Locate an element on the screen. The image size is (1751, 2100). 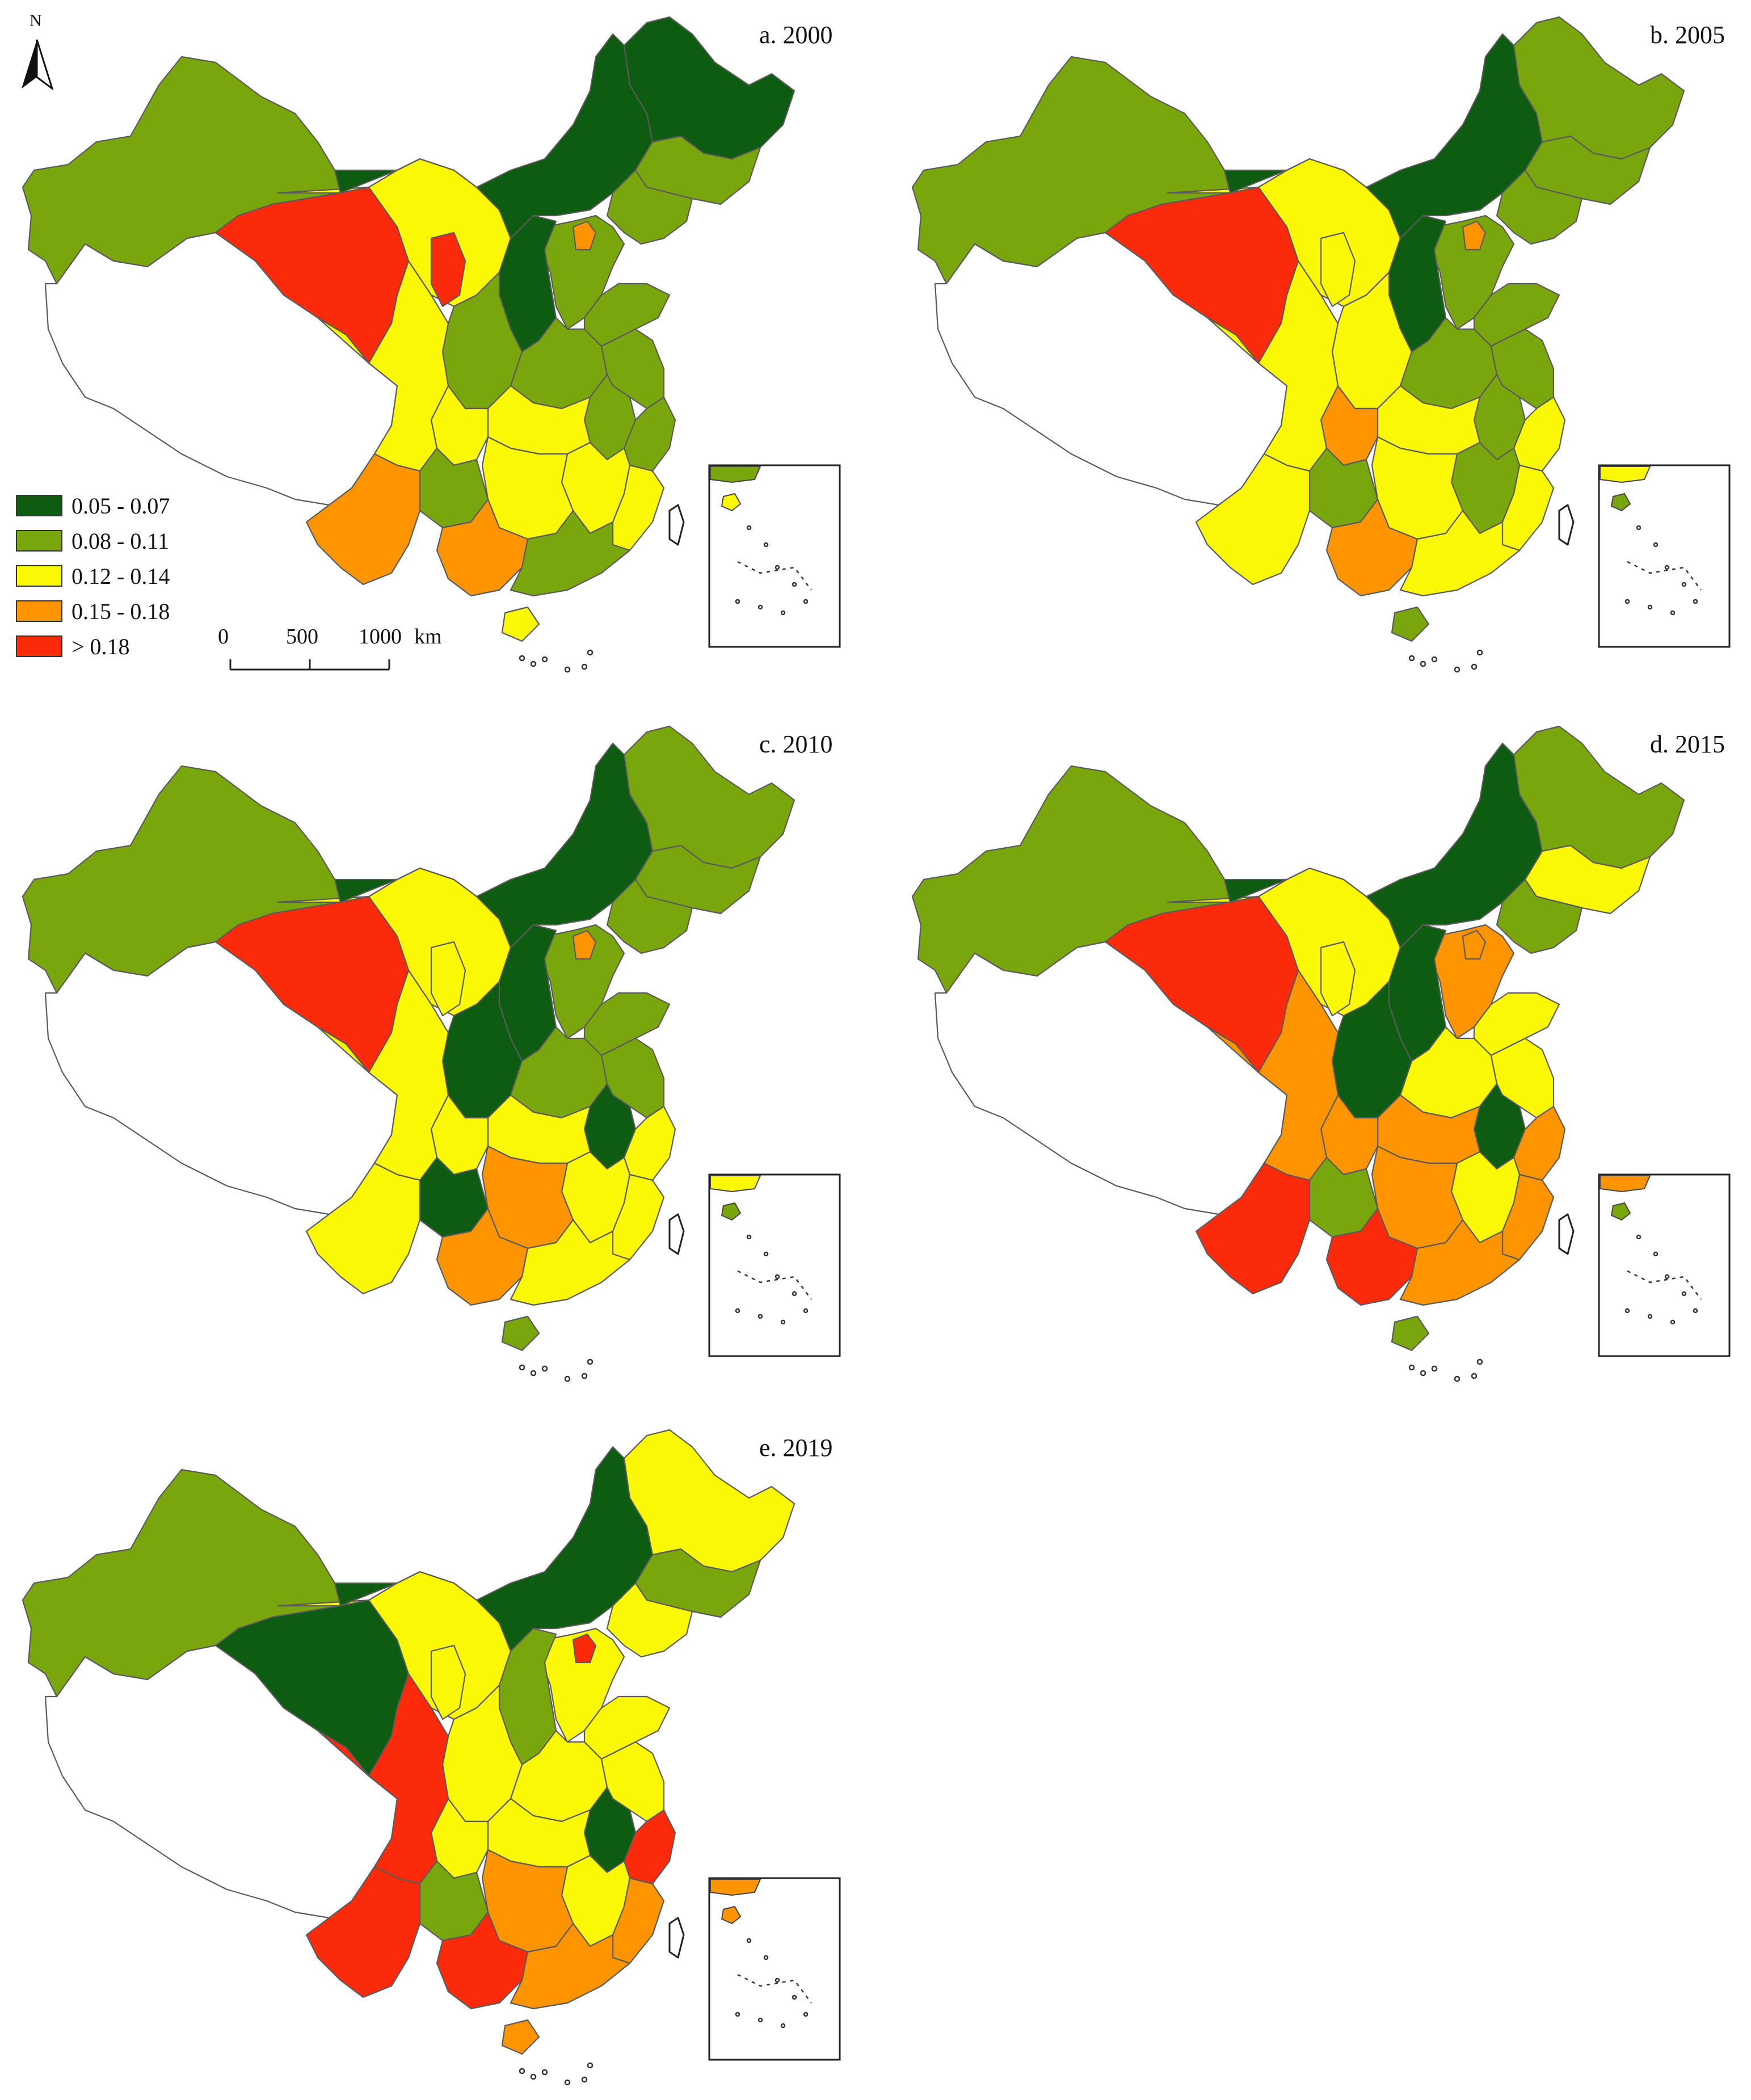
map-2005 is located at coordinates (1321, 344).